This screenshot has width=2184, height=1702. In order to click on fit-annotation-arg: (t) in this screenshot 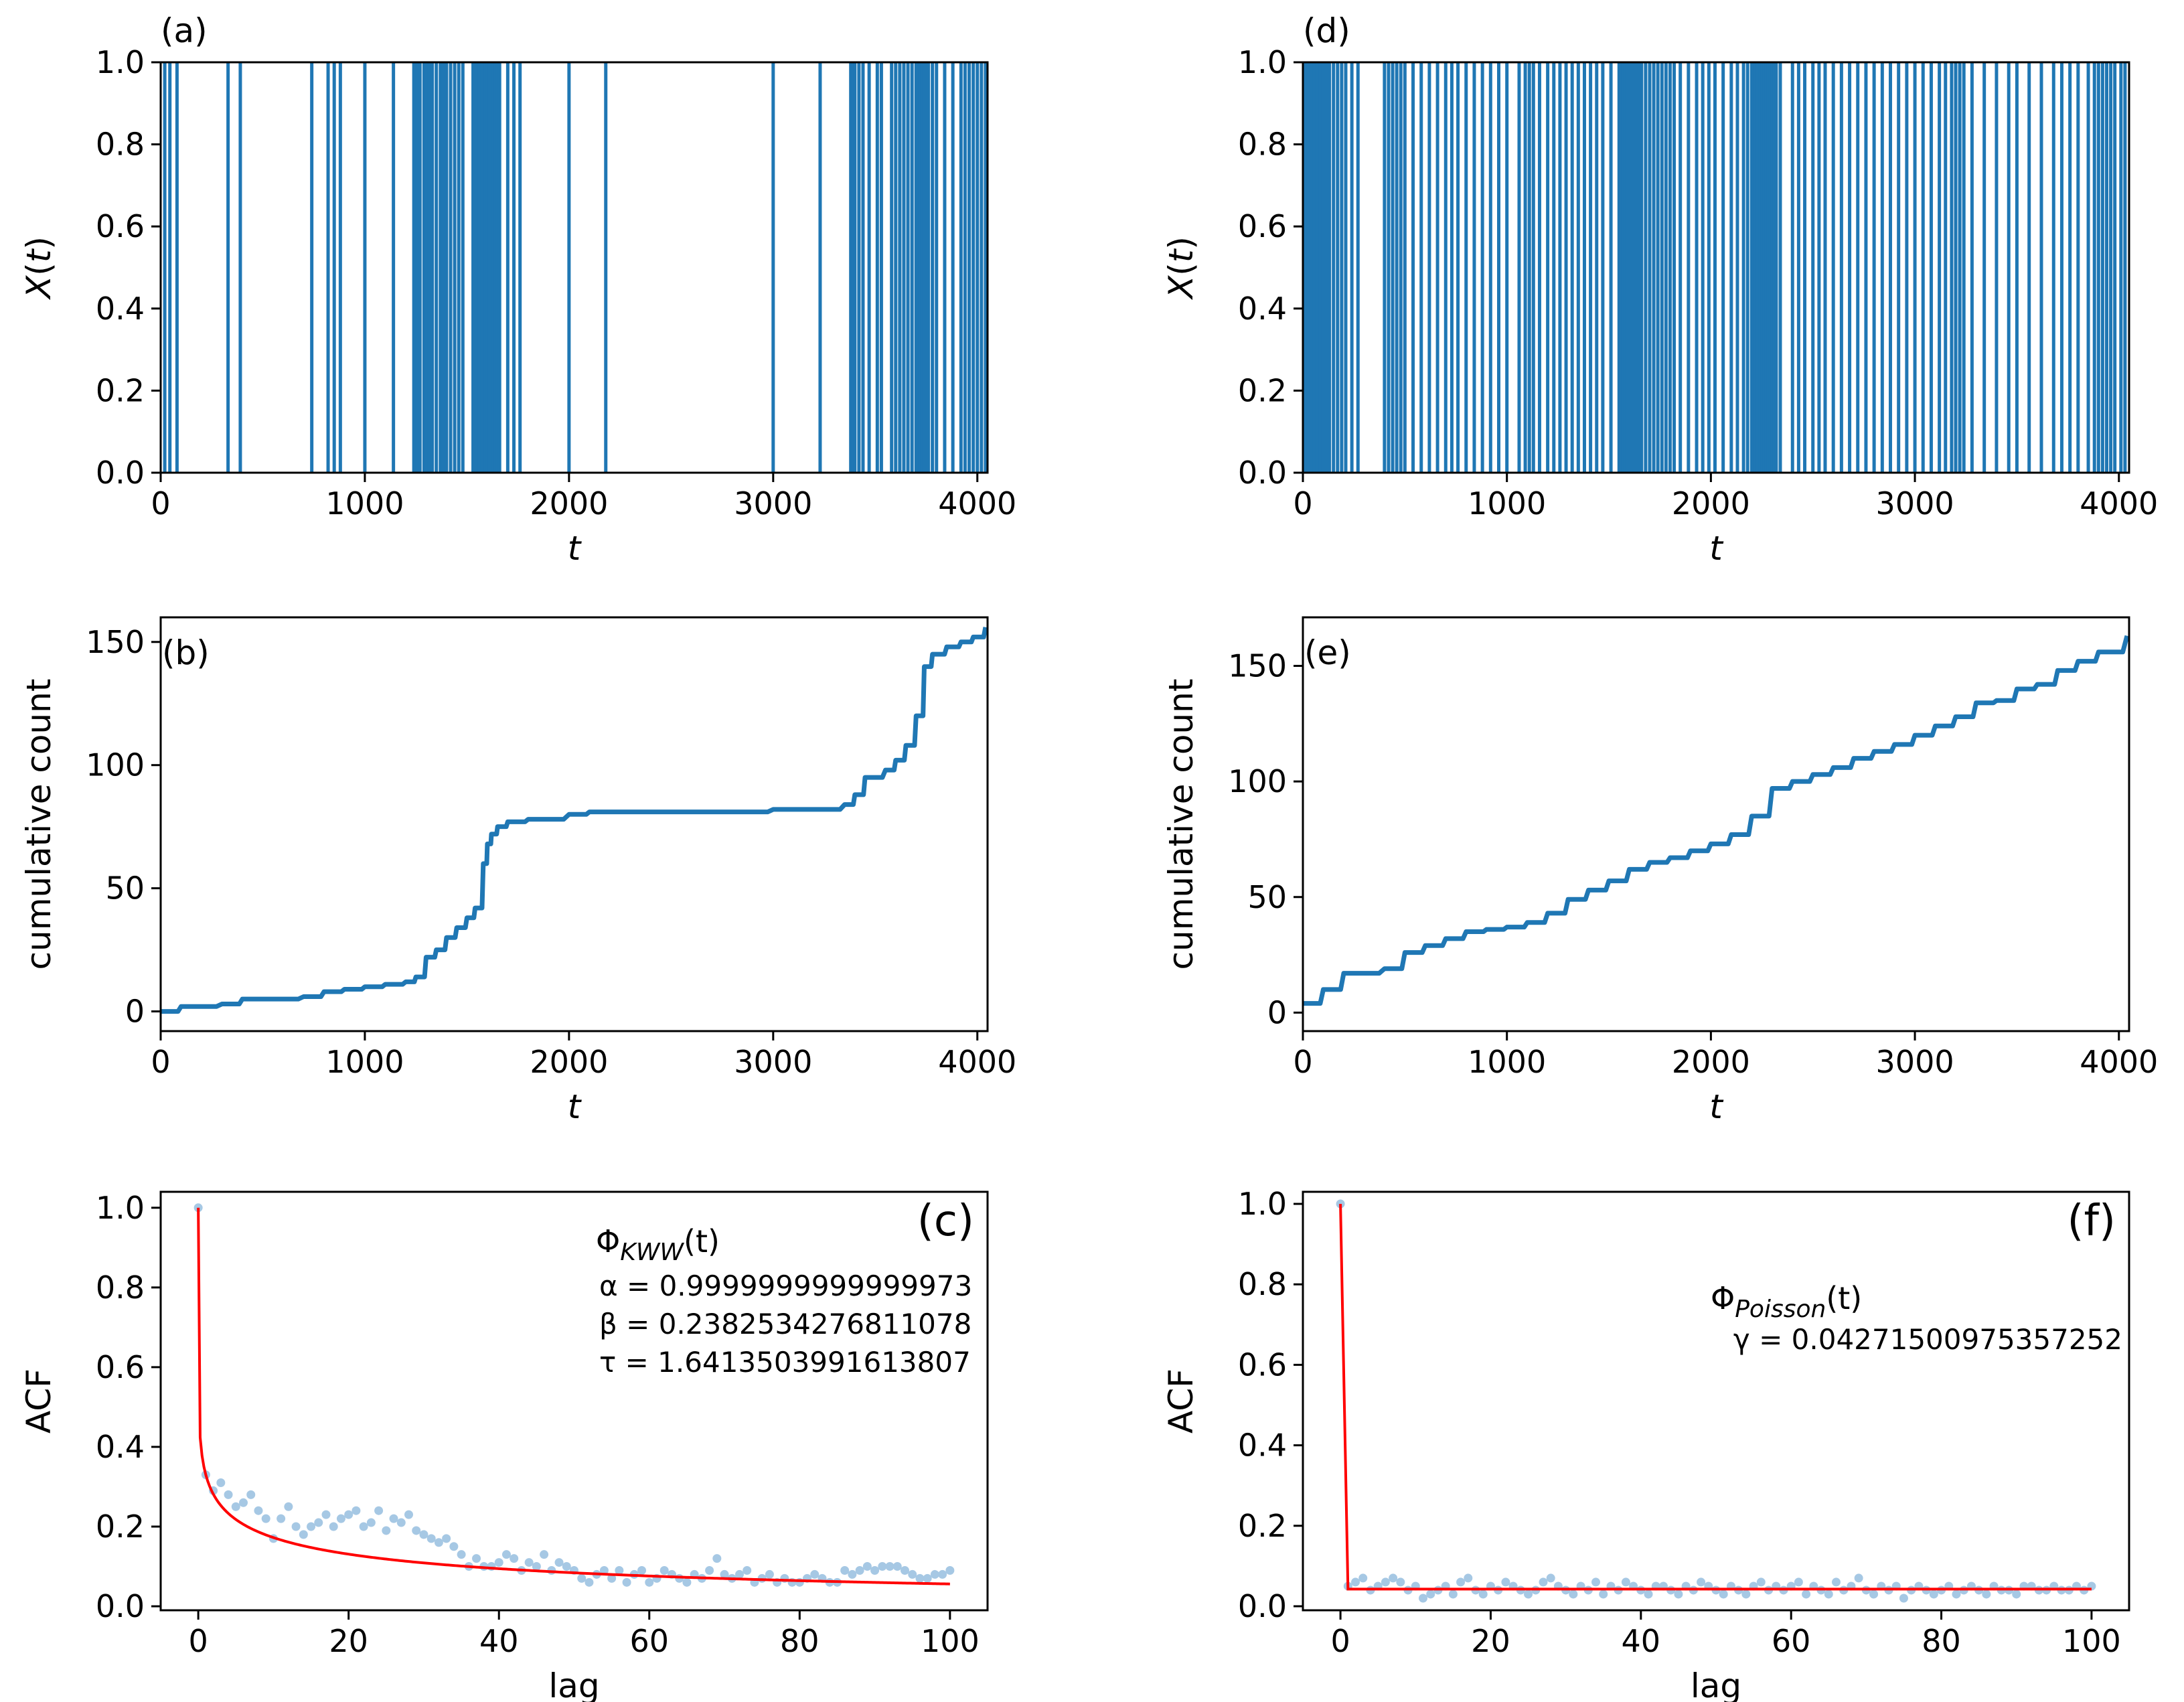, I will do `click(1844, 1298)`.